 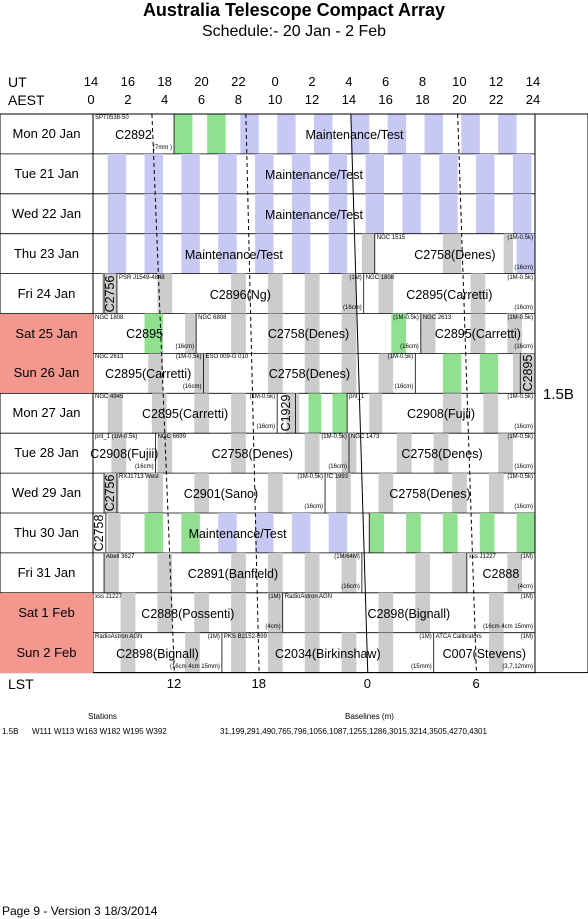 I want to click on baselines-heading: Baselines (m), so click(x=369, y=716).